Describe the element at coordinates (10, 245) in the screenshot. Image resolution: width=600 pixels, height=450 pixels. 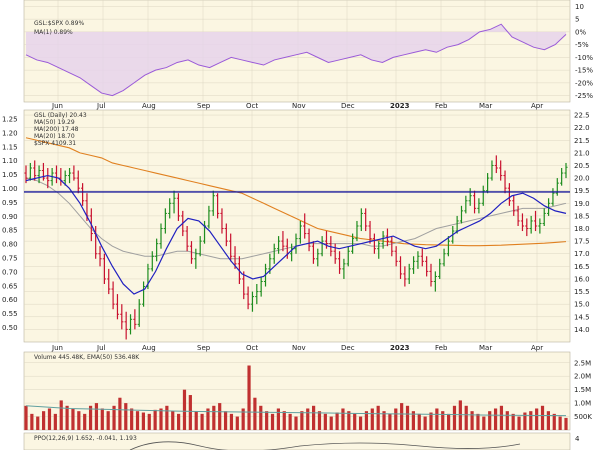
I see `price-left-tick-label: 0.80` at that location.